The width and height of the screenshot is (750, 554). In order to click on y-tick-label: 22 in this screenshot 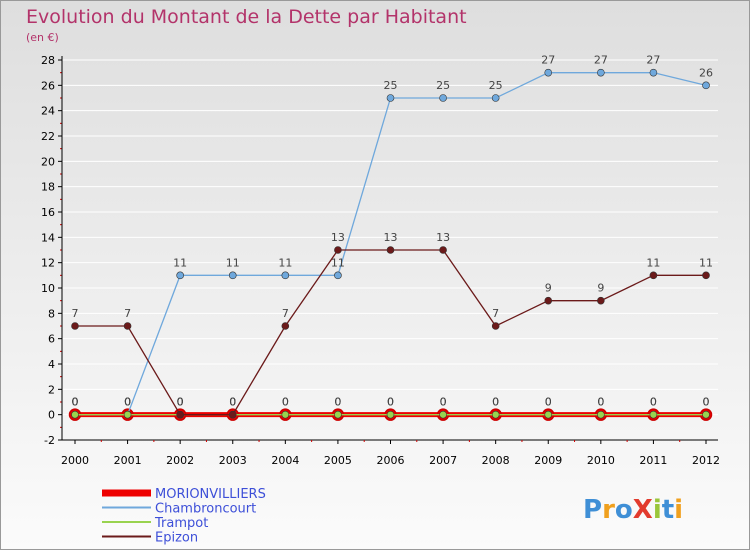, I will do `click(48, 136)`.